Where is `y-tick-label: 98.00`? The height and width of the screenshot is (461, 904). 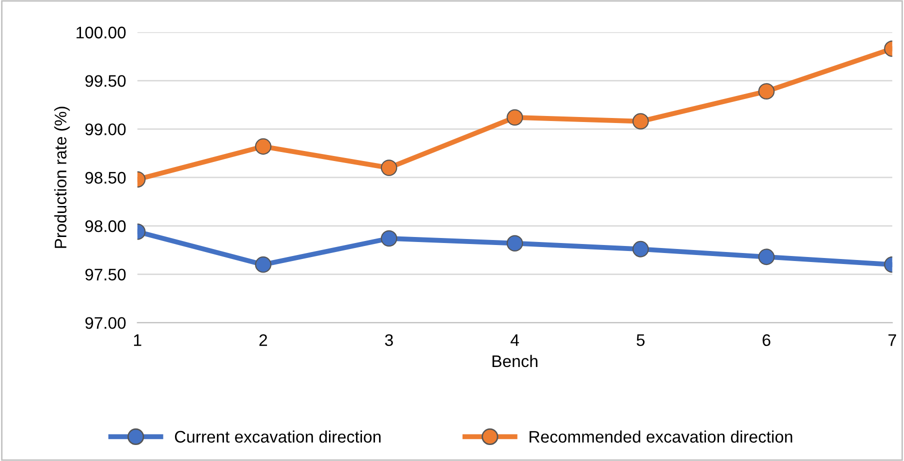 y-tick-label: 98.00 is located at coordinates (105, 226).